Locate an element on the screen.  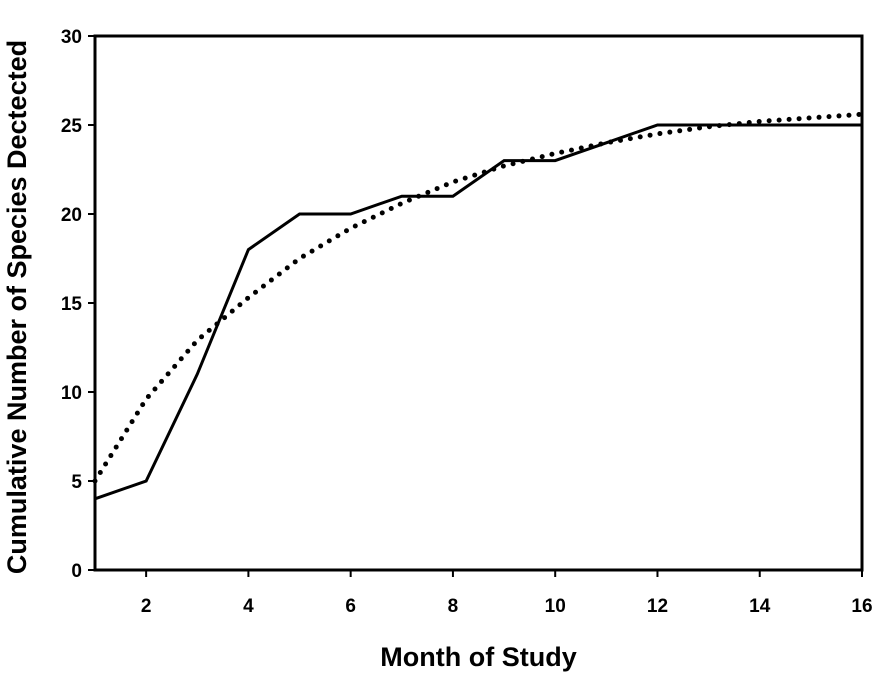
y-tick-label: 25 is located at coordinates (72, 126).